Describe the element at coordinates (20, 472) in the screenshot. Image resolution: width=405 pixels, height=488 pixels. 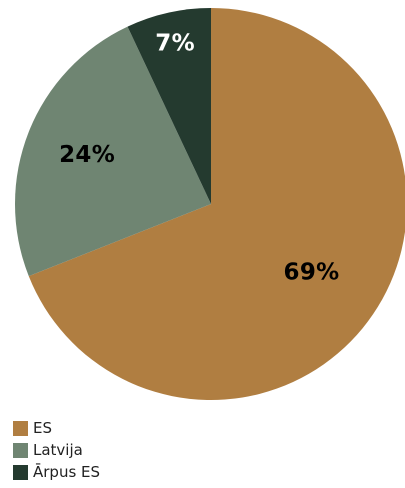
I see `legend-swatch-arpus-es` at that location.